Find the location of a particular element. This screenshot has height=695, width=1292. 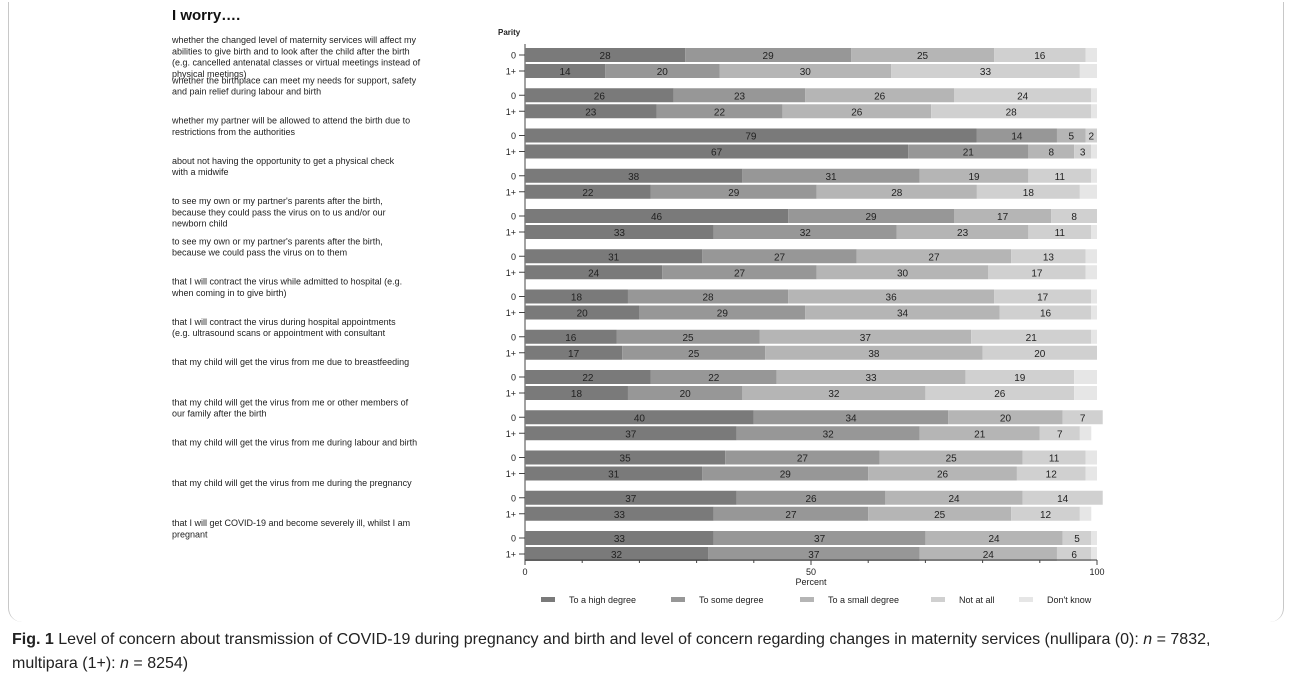

legend-label: Don't know is located at coordinates (1069, 600).